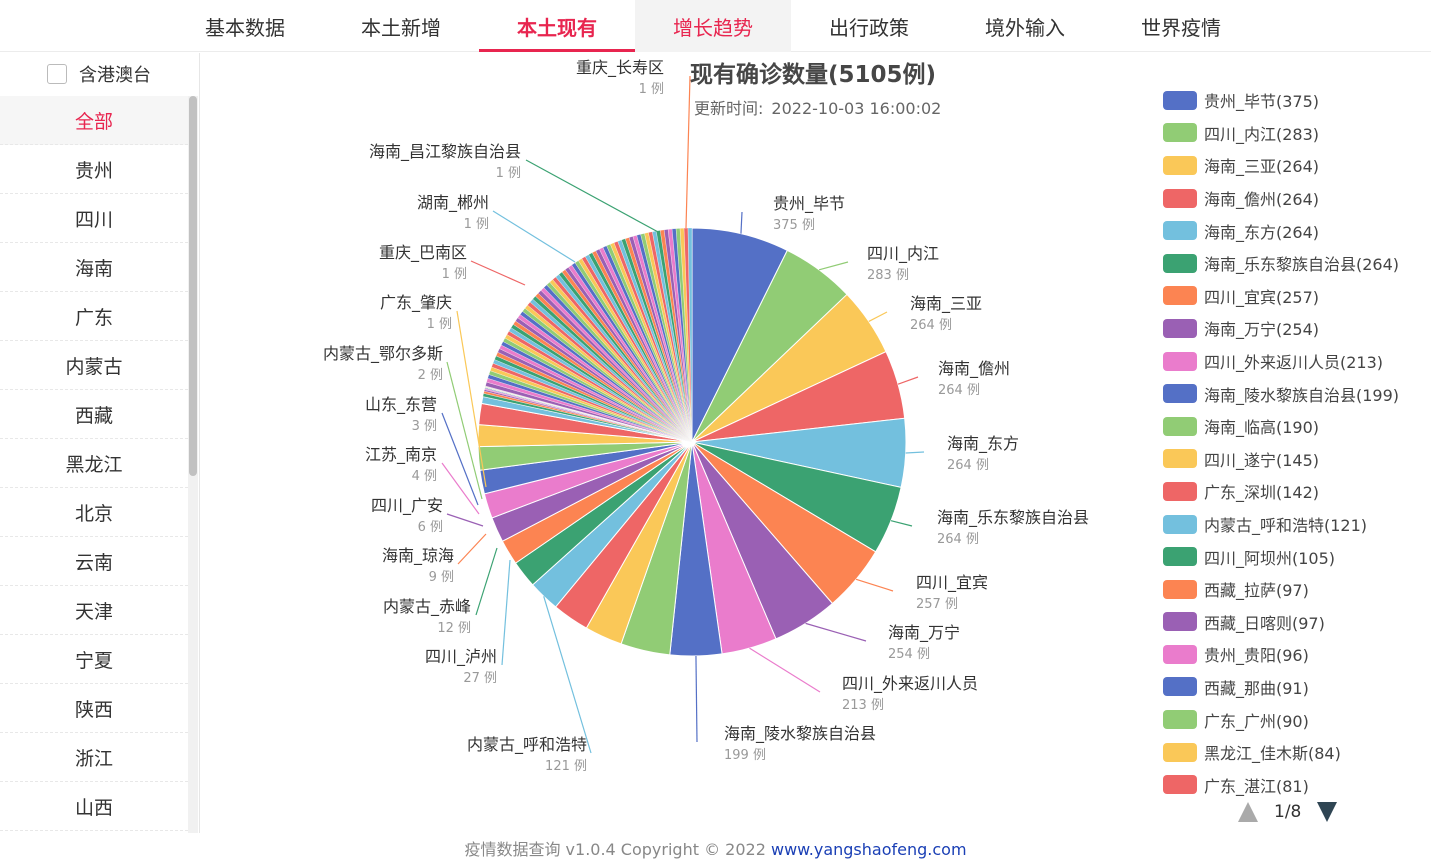 The width and height of the screenshot is (1431, 861). Describe the element at coordinates (713, 26) in the screenshot. I see `tab-growth-trend: 增长趋势` at that location.